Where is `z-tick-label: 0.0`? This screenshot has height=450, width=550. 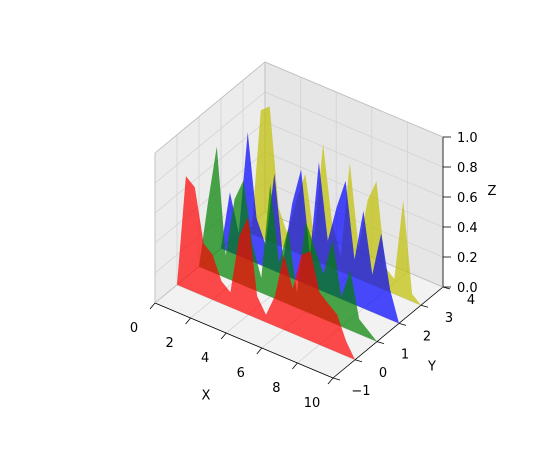
z-tick-label: 0.0 is located at coordinates (467, 288).